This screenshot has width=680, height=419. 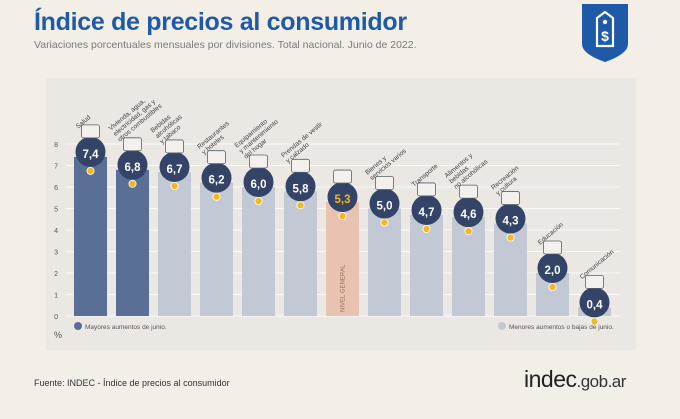 I want to click on y-tick-label: 6, so click(x=56, y=188).